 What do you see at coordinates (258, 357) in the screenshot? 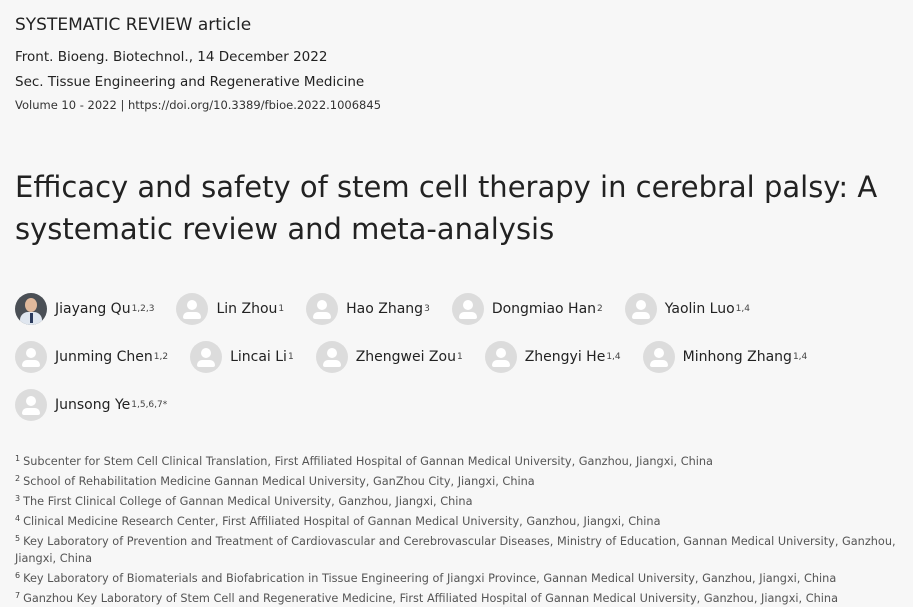
I see `author-name: Lincai Li` at bounding box center [258, 357].